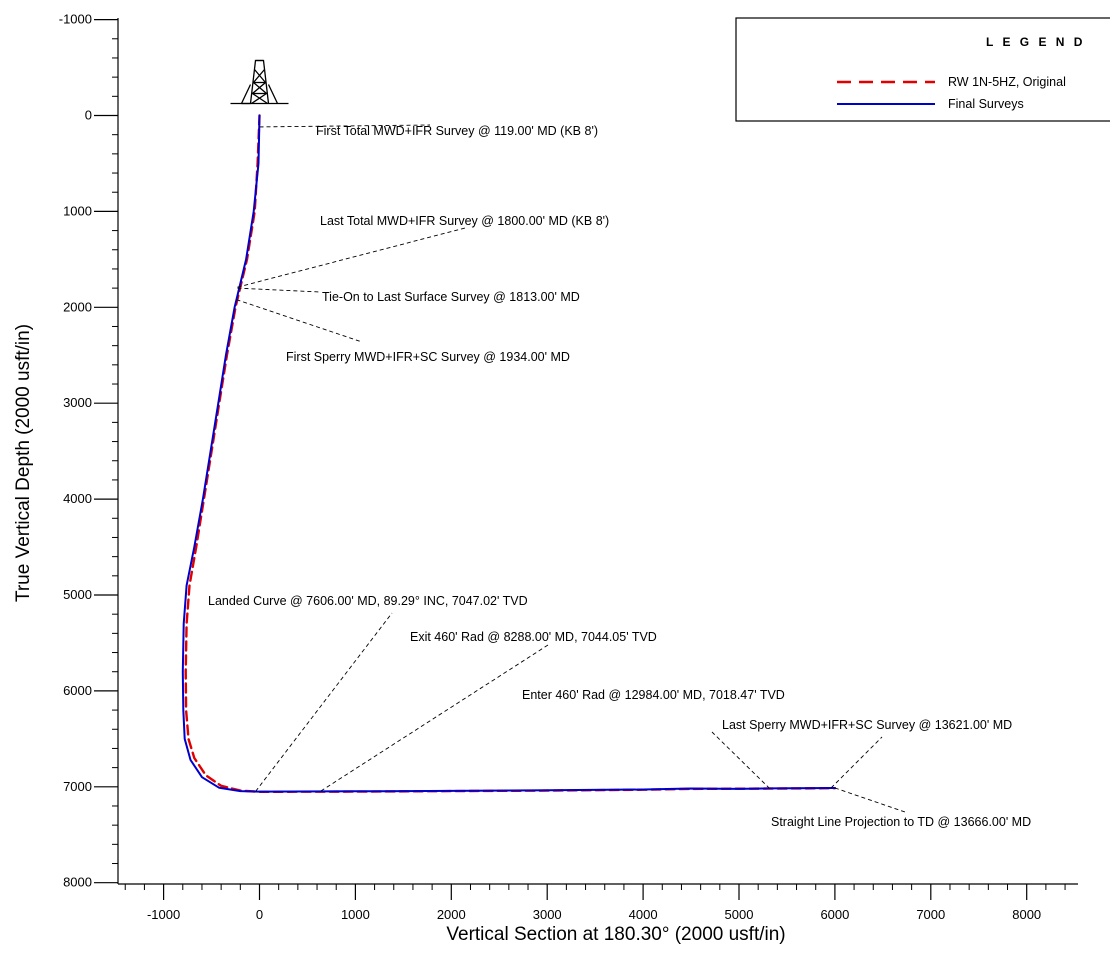 The height and width of the screenshot is (956, 1110). Describe the element at coordinates (1026, 914) in the screenshot. I see `x-tick-label: 8000` at that location.